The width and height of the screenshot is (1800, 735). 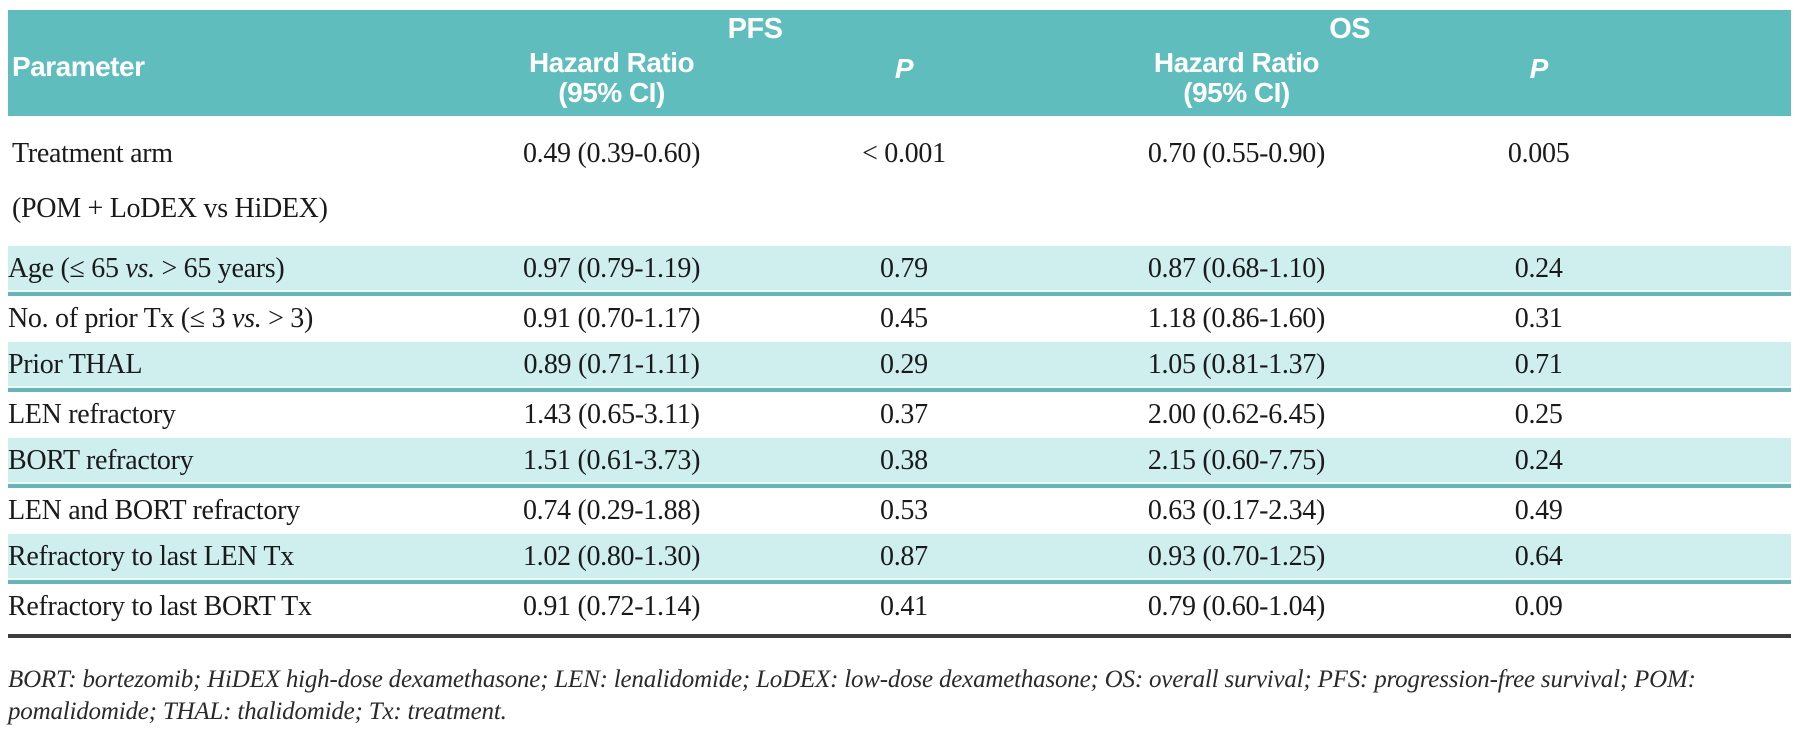 I want to click on os-p-cell: 0.64, so click(x=1538, y=559).